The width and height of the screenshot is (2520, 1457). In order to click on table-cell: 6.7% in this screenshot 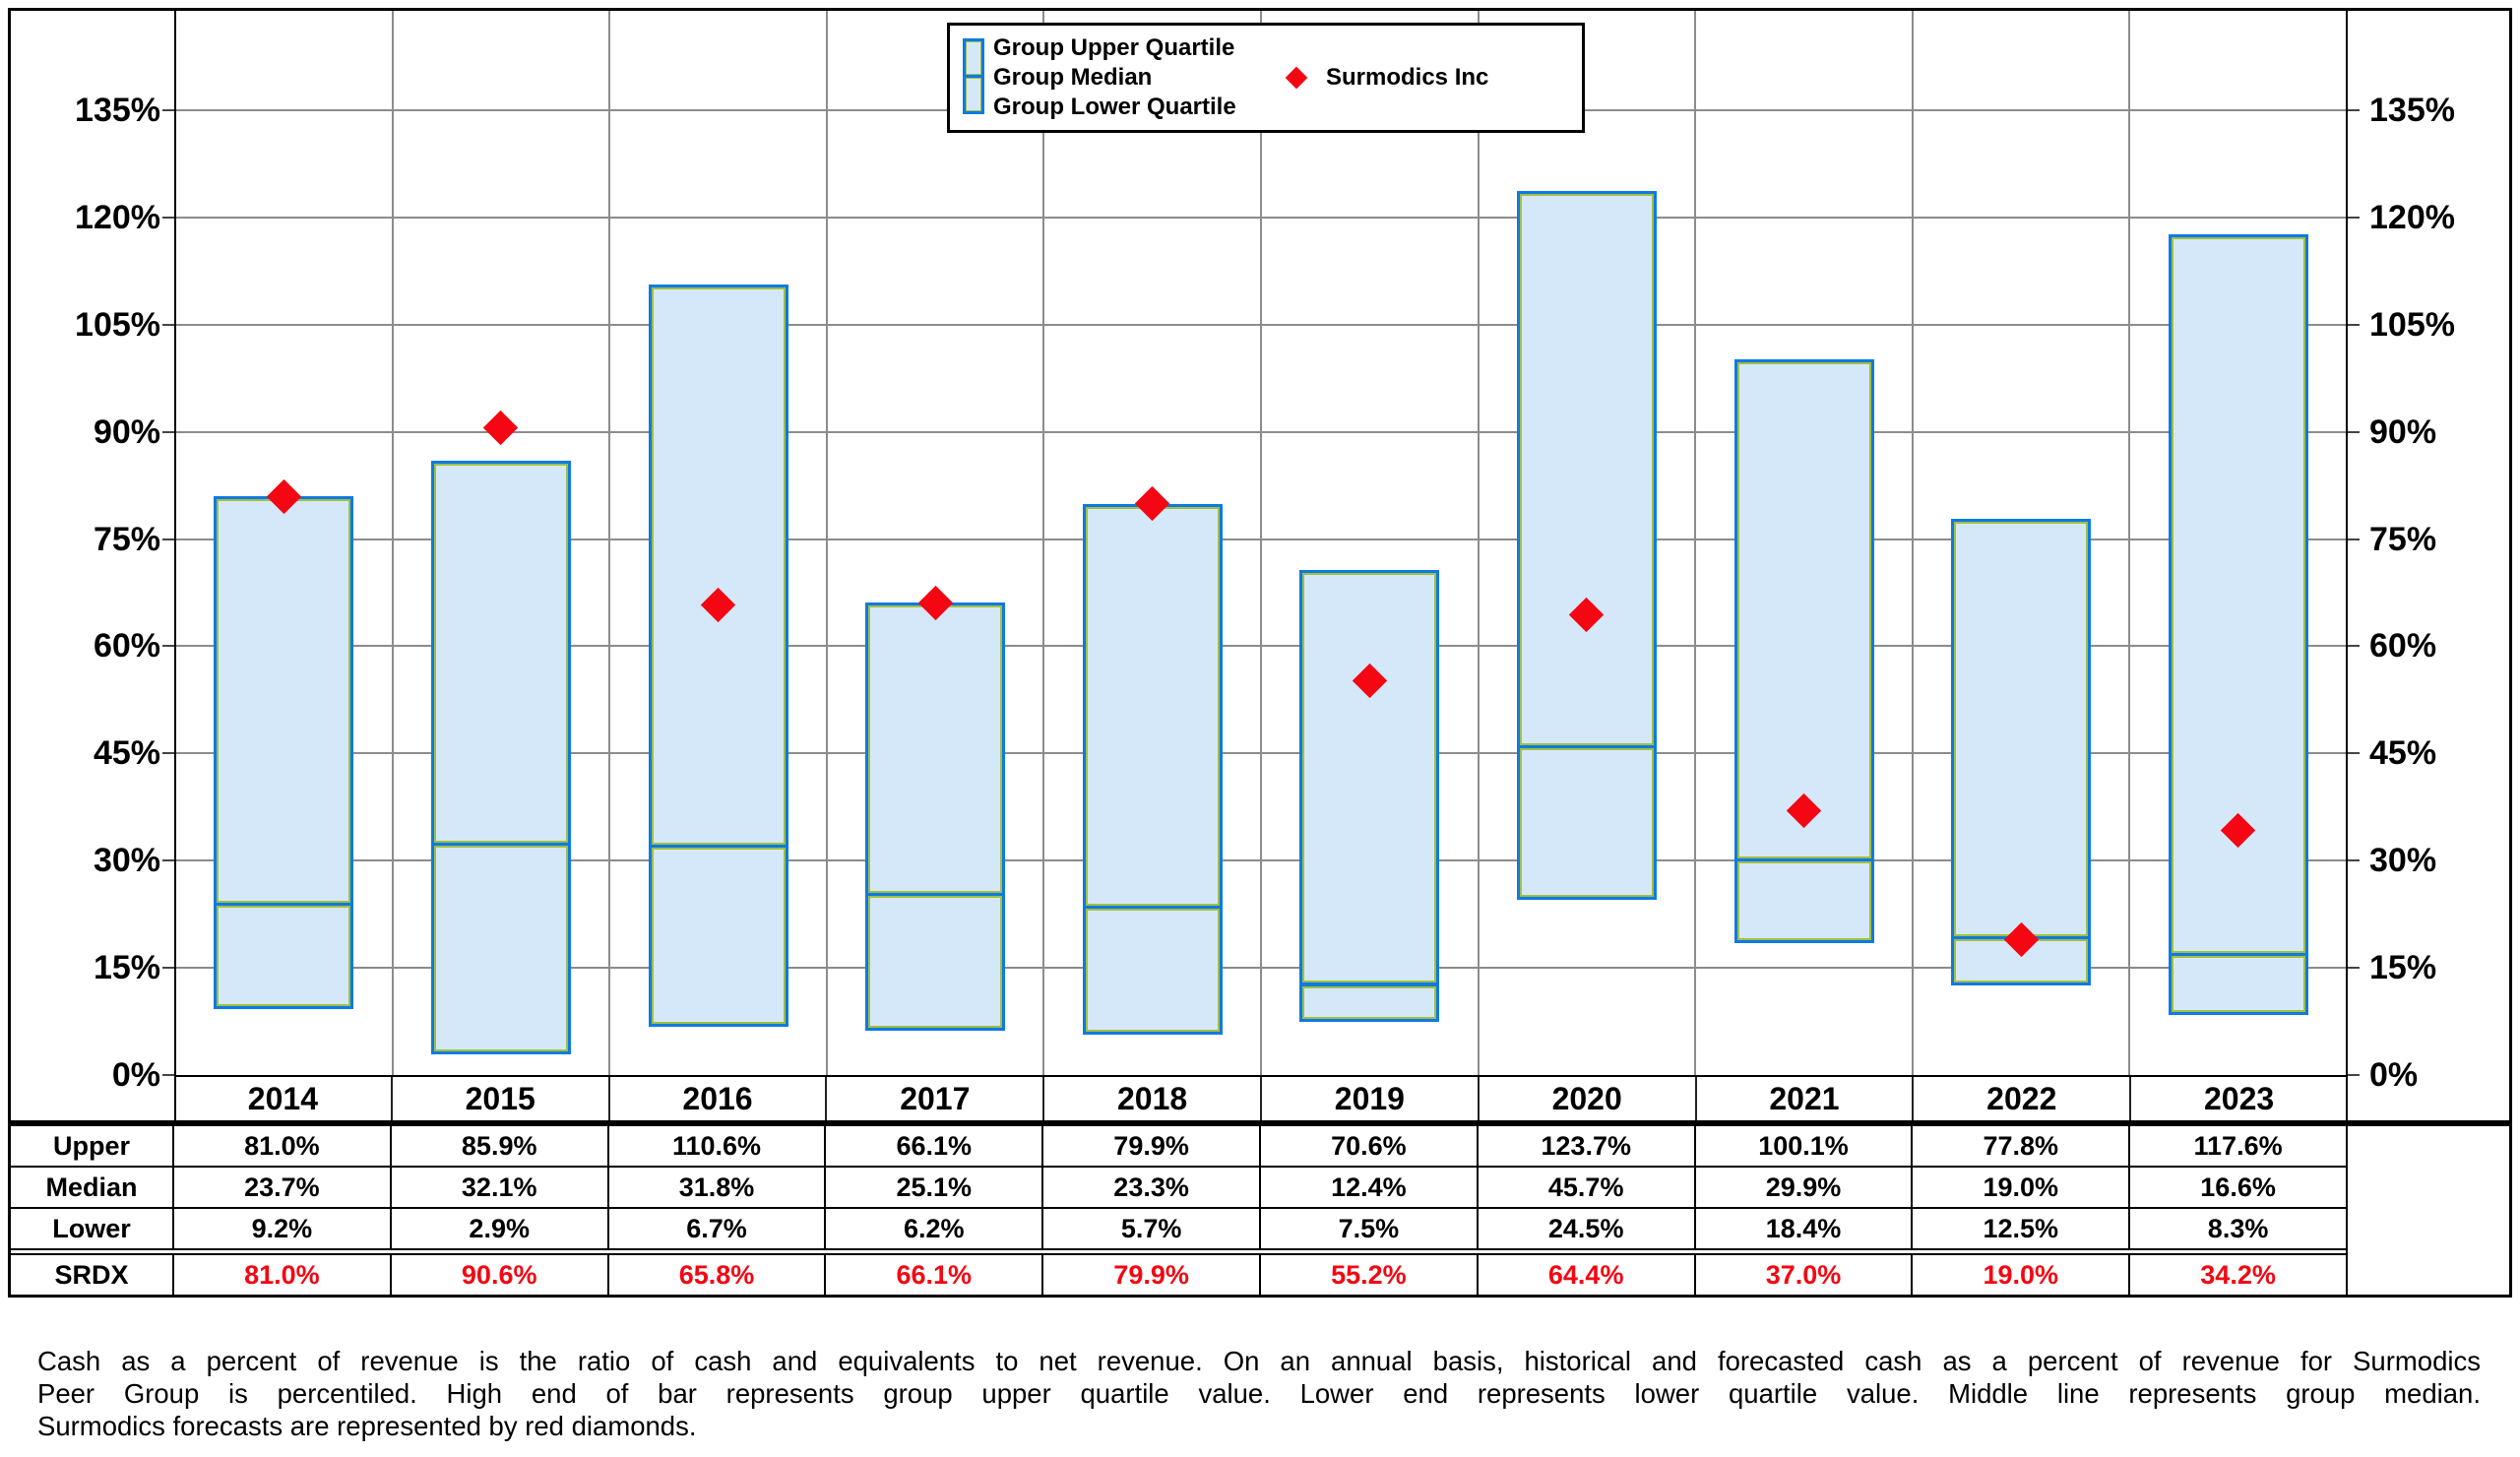, I will do `click(717, 1229)`.